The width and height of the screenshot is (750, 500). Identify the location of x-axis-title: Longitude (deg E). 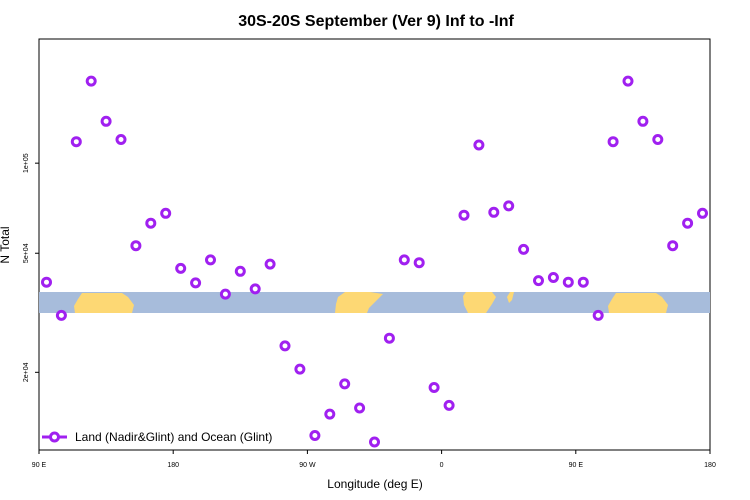
(374, 484).